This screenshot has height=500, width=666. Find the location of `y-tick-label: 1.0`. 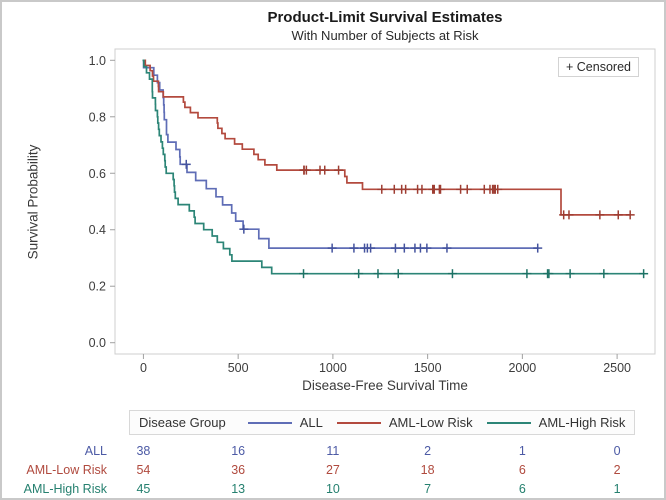

y-tick-label: 1.0 is located at coordinates (97, 61).